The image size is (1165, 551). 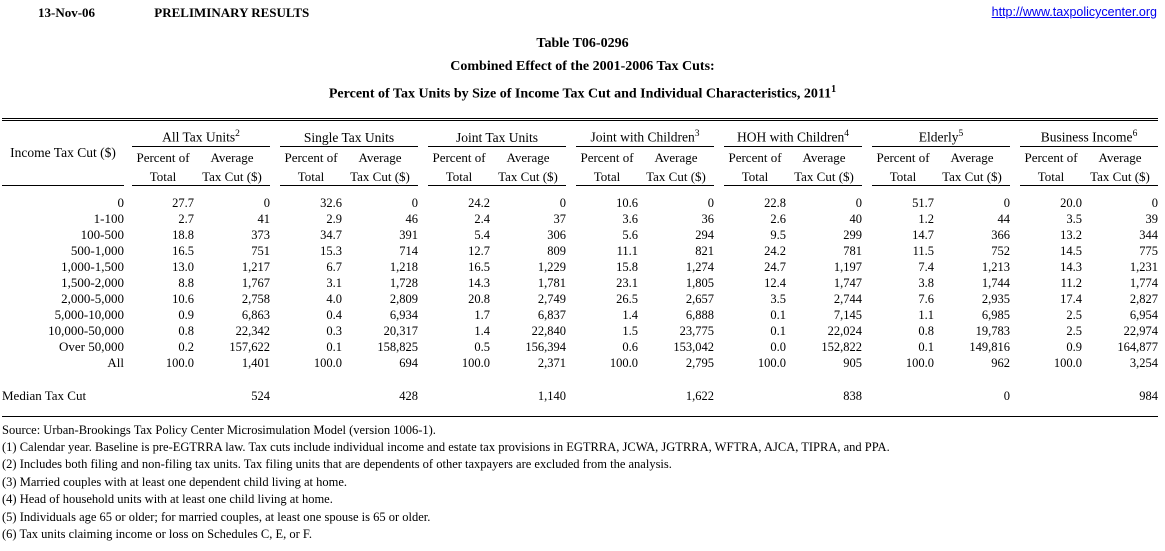 I want to click on percent-cell: 3.5, so click(x=778, y=298).